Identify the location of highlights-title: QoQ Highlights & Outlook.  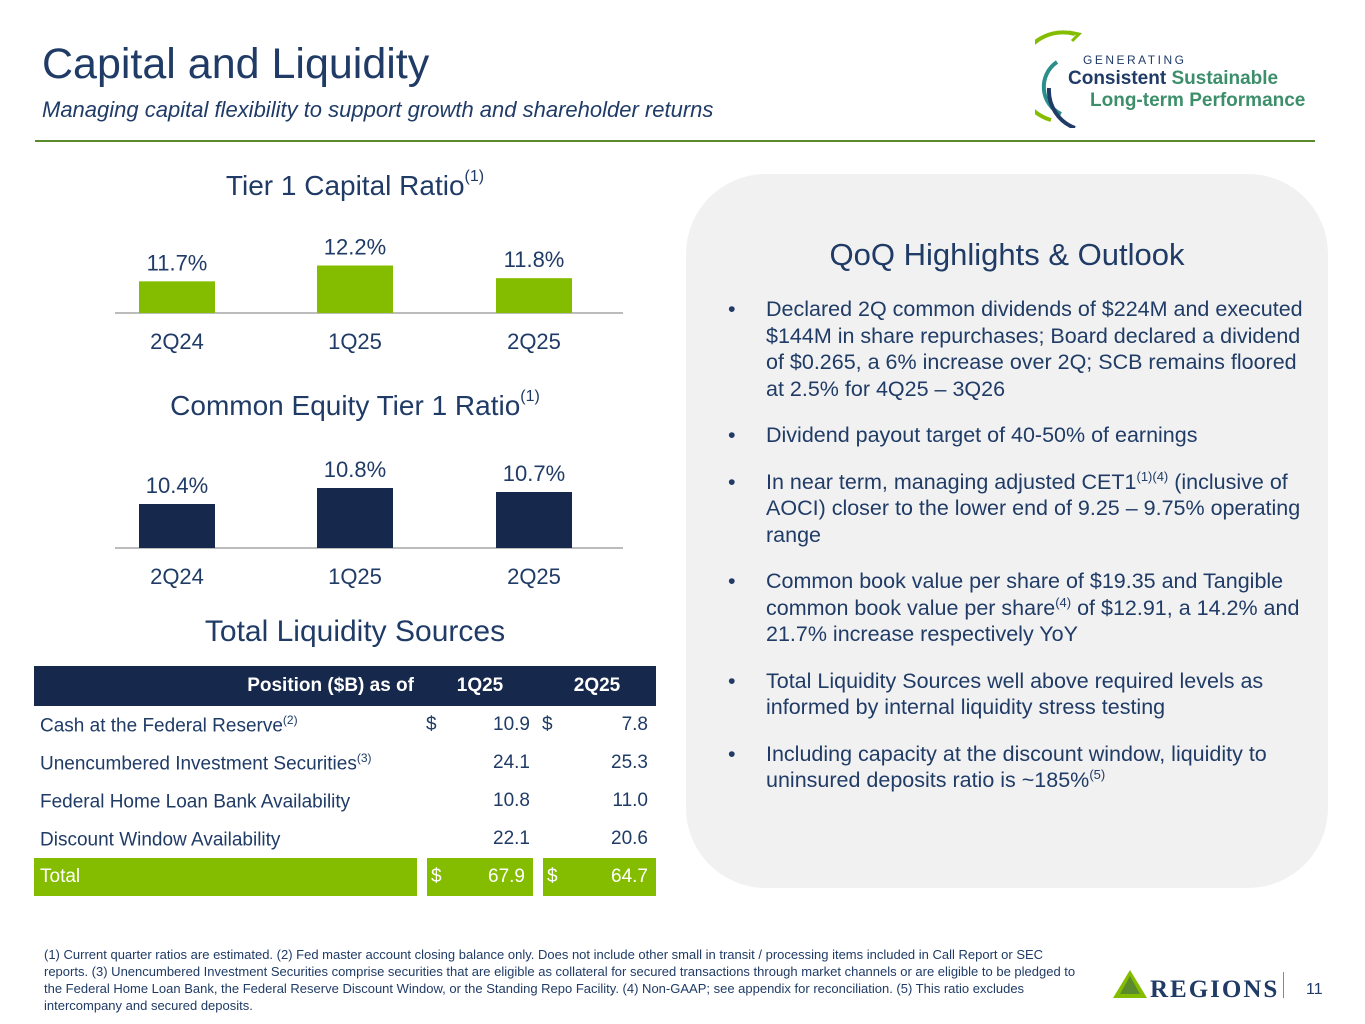
(1007, 254).